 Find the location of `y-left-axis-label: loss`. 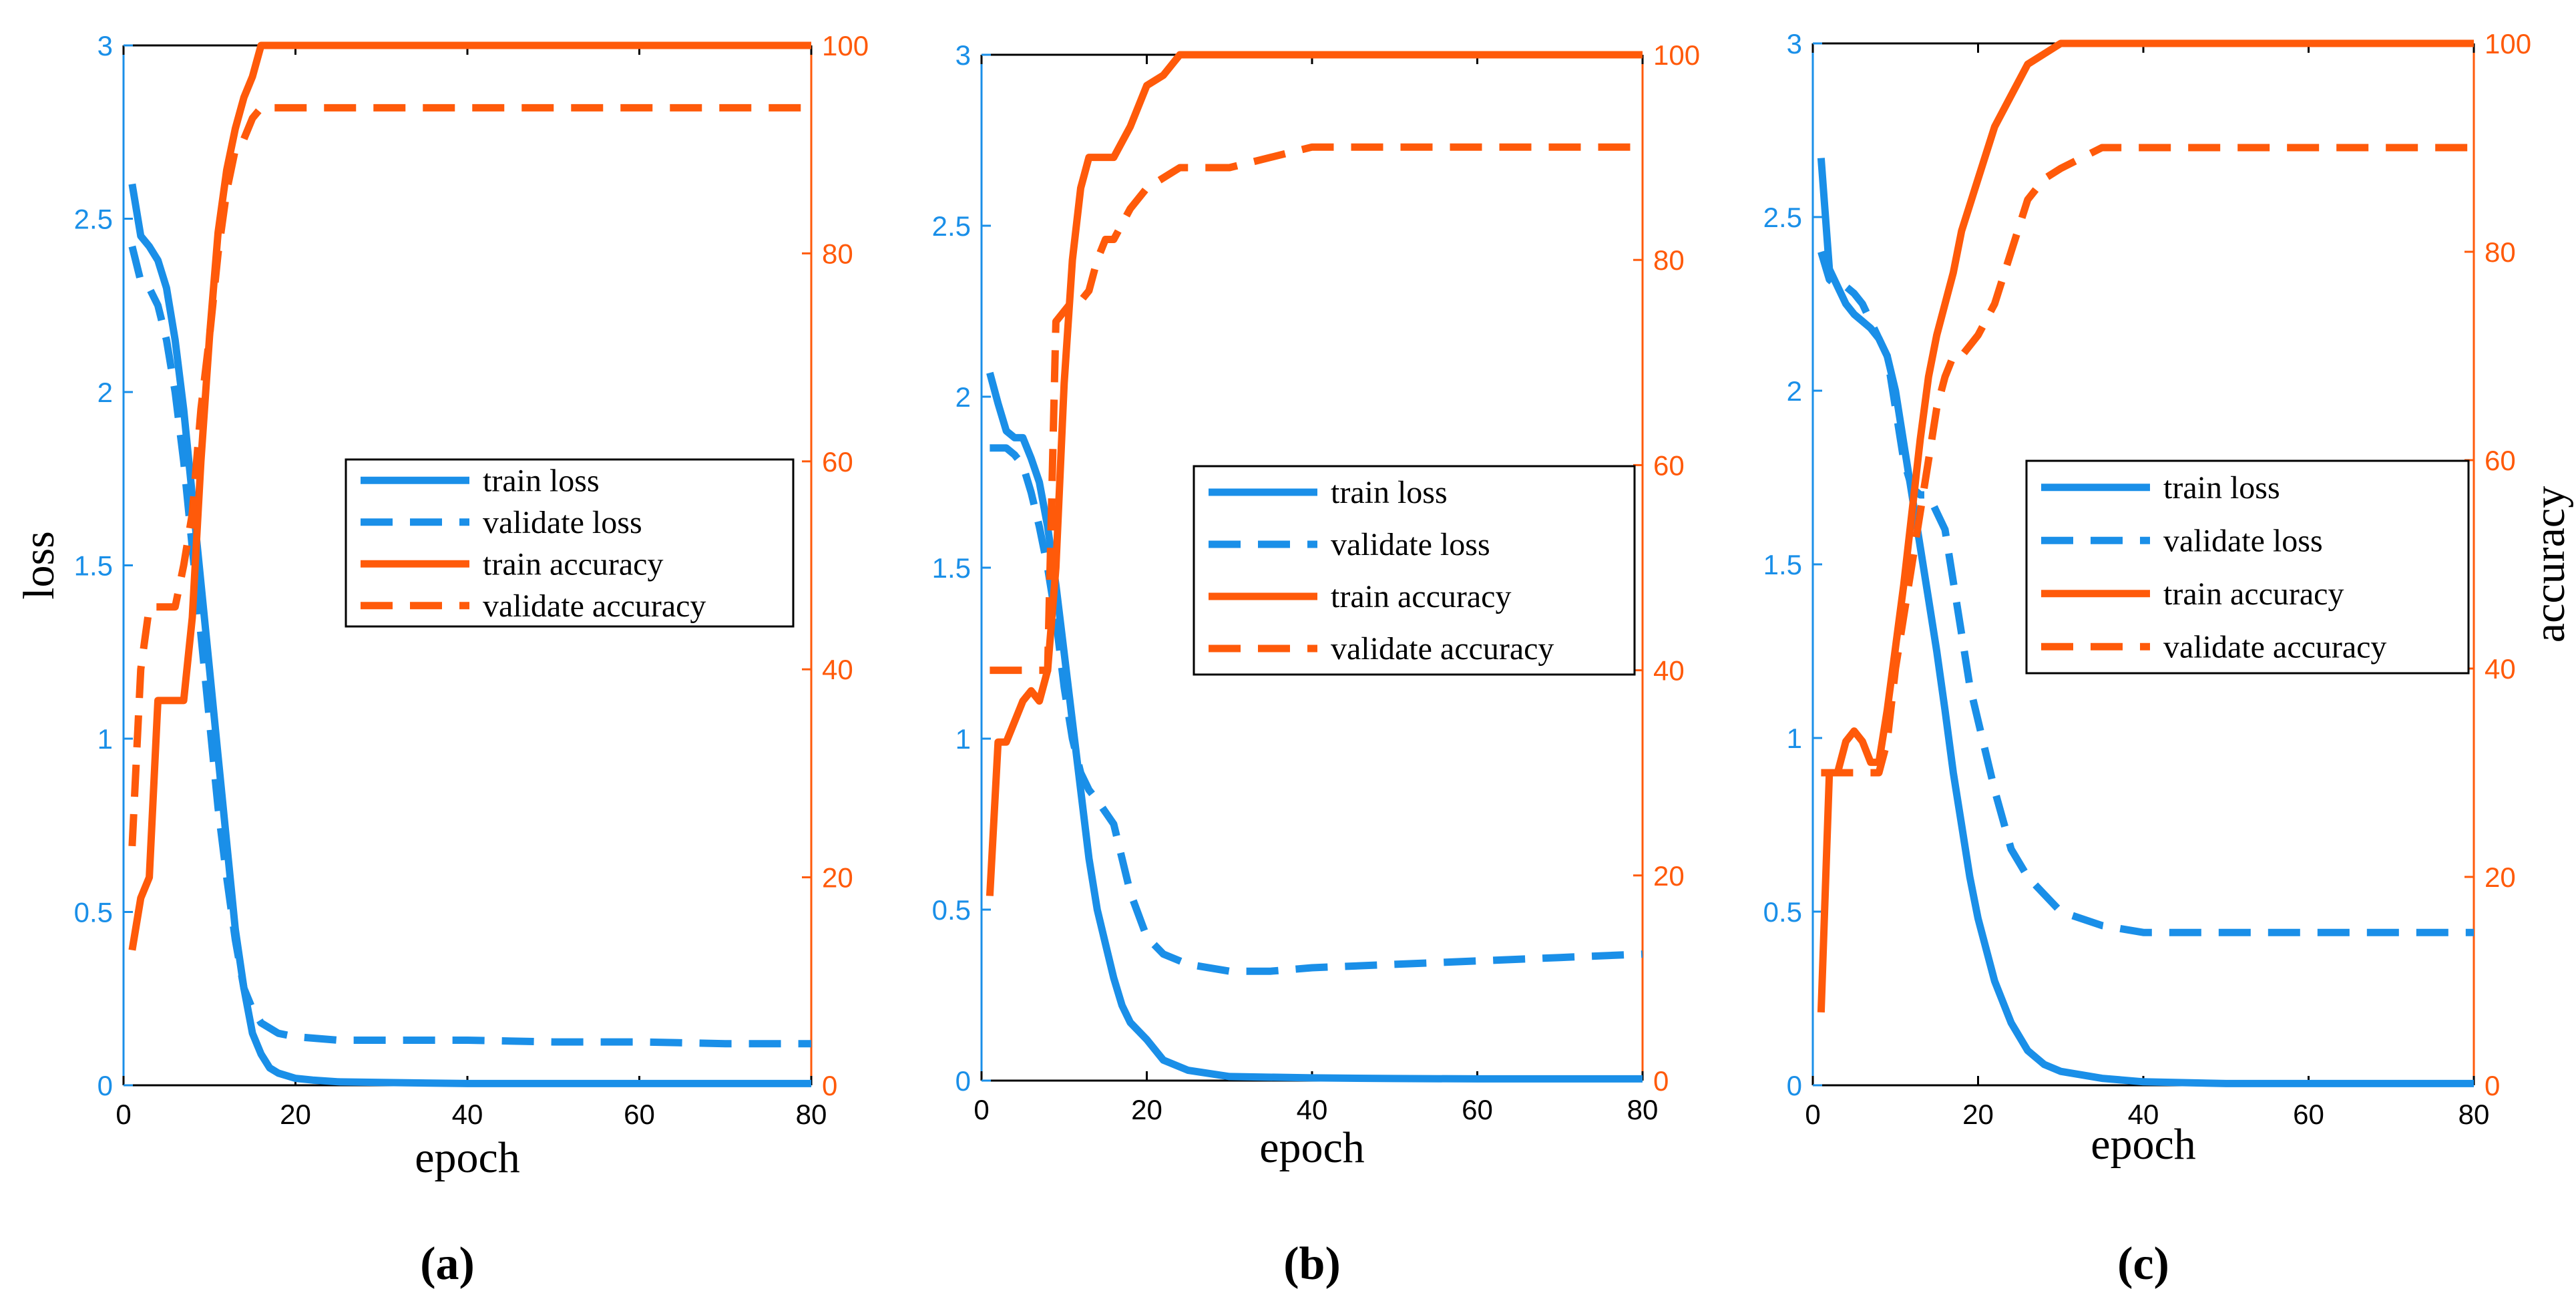

y-left-axis-label: loss is located at coordinates (39, 565).